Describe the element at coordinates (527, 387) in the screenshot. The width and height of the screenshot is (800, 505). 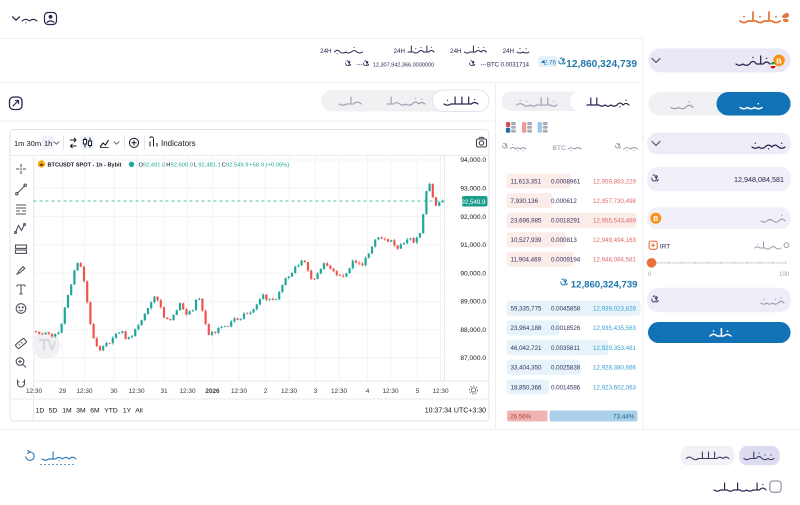
I see `svg-text: 18,850,366` at that location.